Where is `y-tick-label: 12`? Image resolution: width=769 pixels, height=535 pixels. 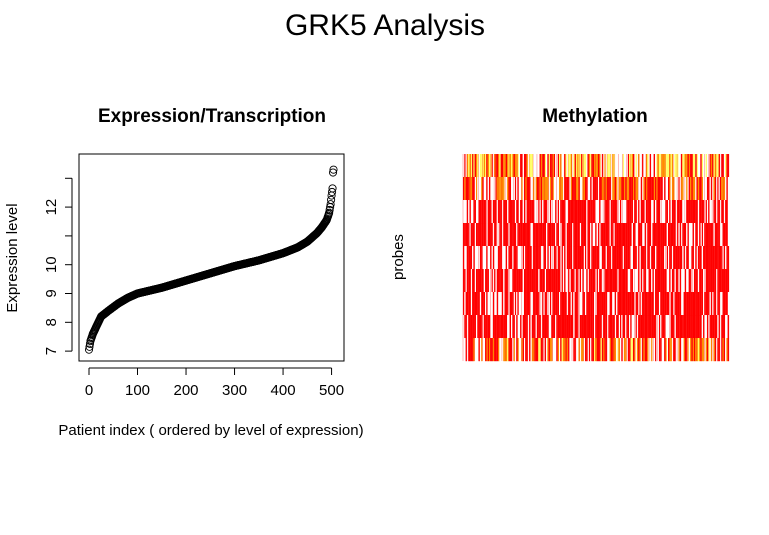 y-tick-label: 12 is located at coordinates (51, 207).